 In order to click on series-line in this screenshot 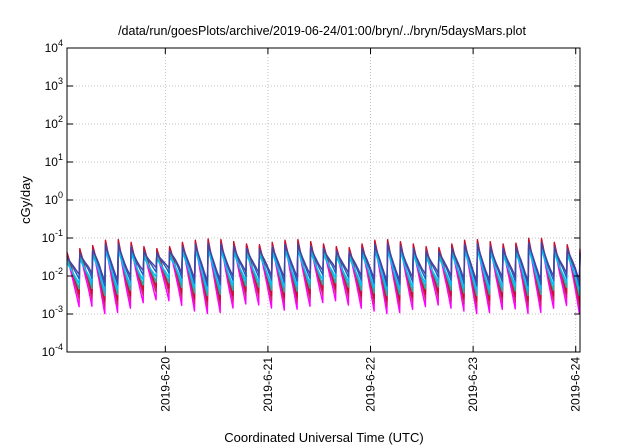, I will do `click(323, 262)`.